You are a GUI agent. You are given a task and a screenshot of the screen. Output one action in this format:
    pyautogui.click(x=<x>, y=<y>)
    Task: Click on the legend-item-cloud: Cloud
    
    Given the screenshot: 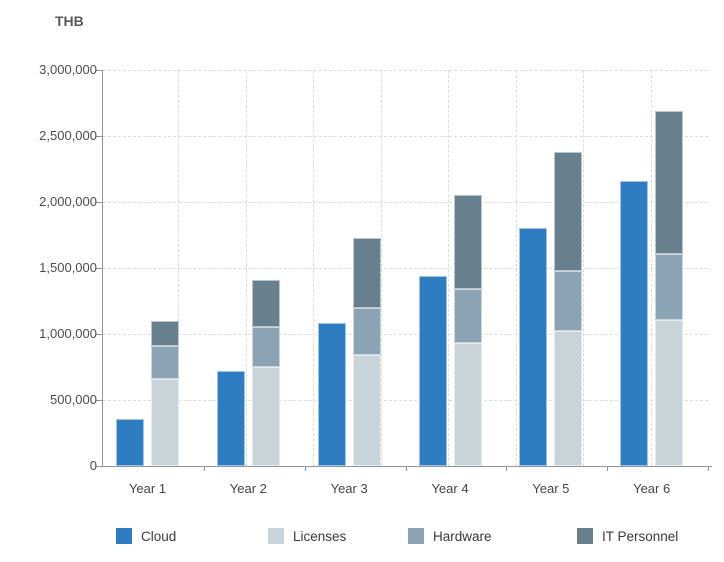 What is the action you would take?
    pyautogui.click(x=146, y=536)
    